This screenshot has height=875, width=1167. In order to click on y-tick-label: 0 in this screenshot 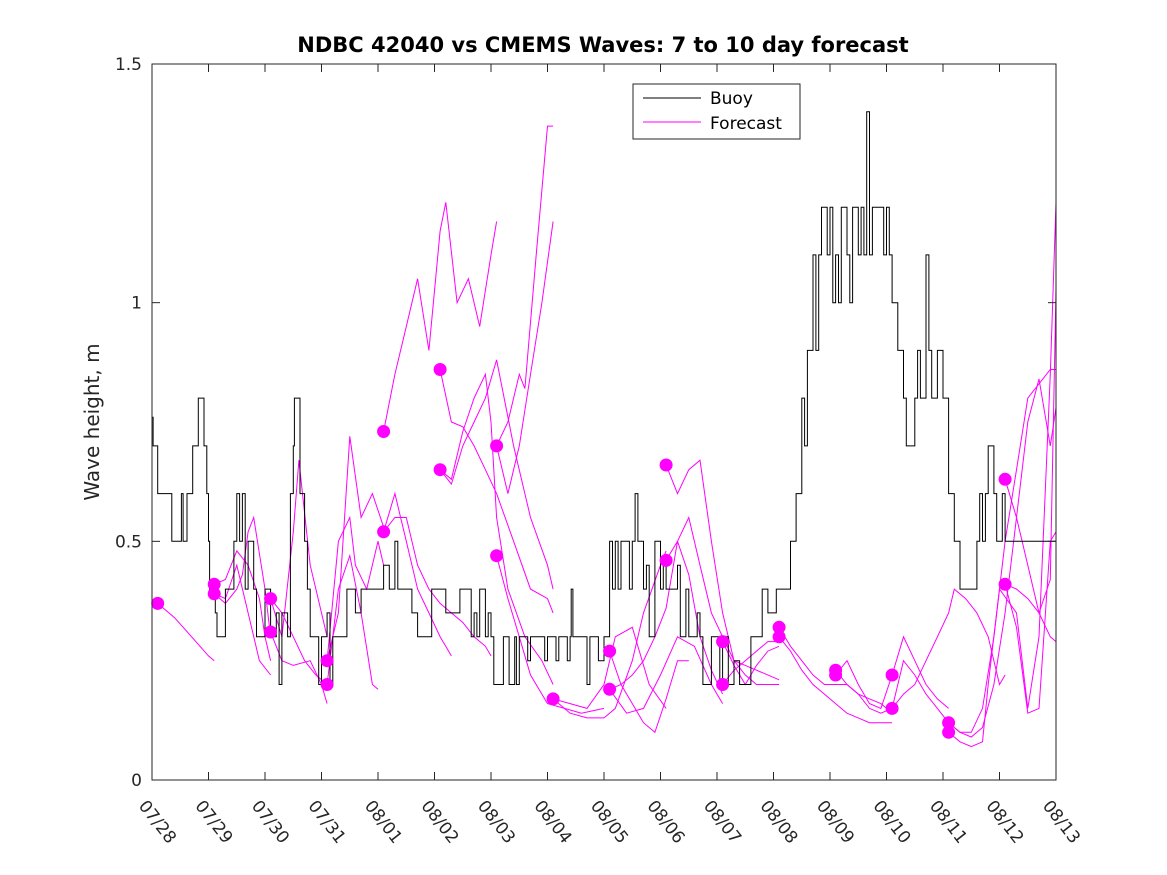, I will do `click(136, 781)`.